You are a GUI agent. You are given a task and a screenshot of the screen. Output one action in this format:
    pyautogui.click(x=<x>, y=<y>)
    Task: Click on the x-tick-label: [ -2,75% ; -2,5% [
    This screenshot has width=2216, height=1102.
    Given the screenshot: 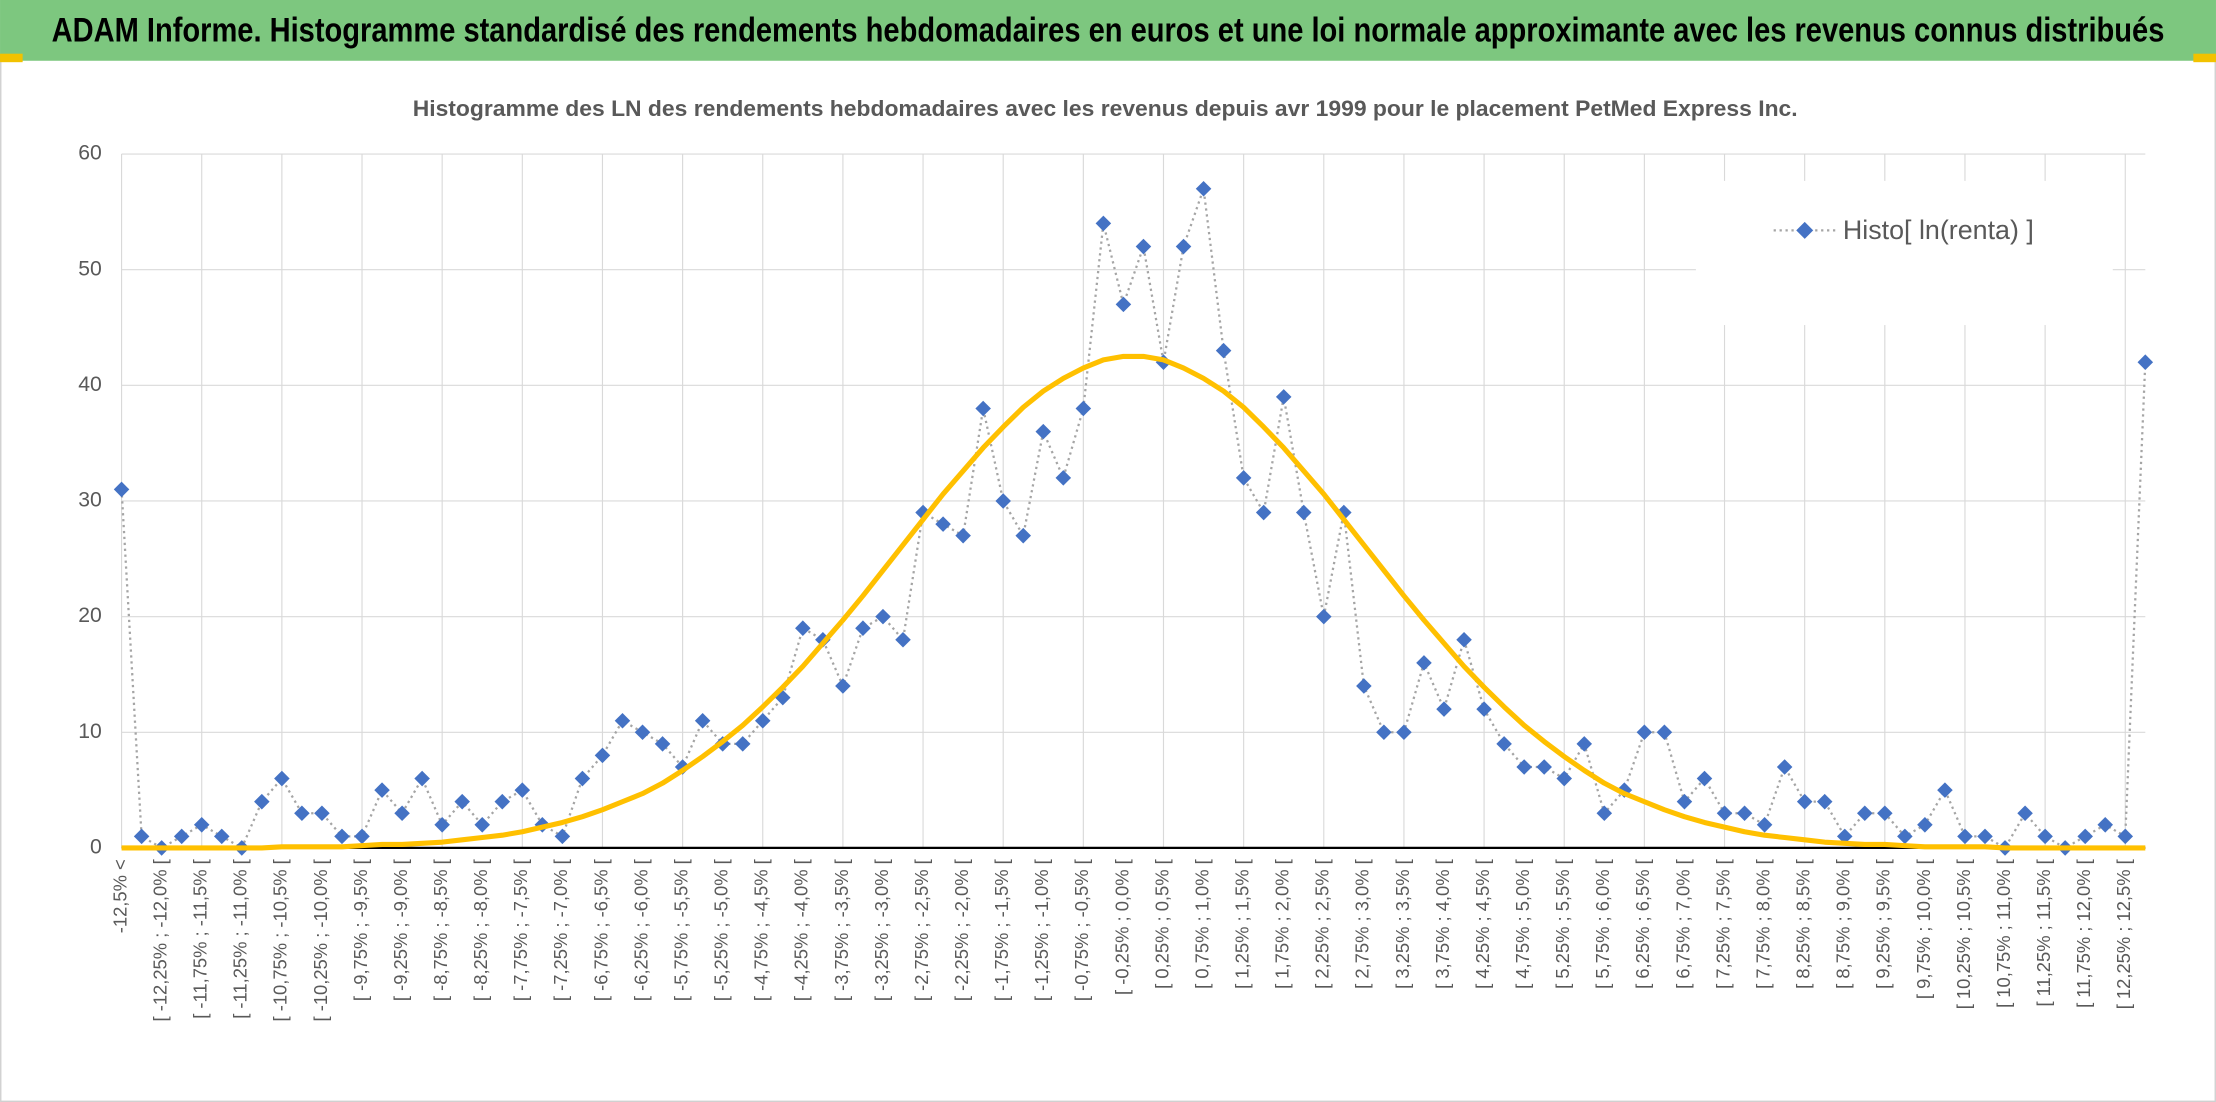 What is the action you would take?
    pyautogui.click(x=921, y=930)
    